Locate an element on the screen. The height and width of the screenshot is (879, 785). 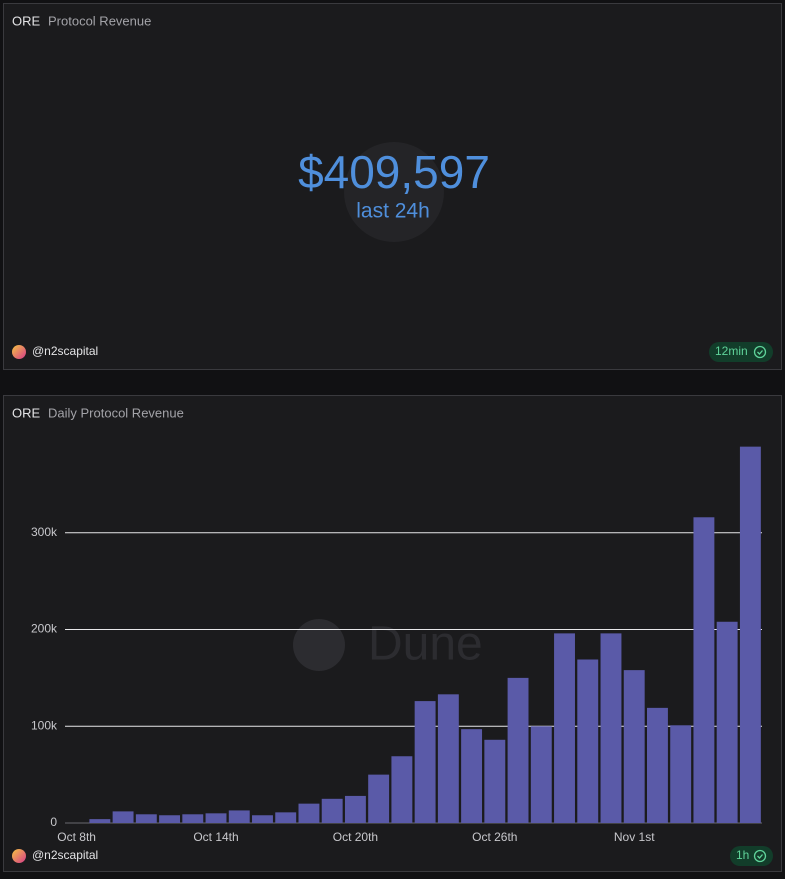
y-tick-label: 0 is located at coordinates (53, 822).